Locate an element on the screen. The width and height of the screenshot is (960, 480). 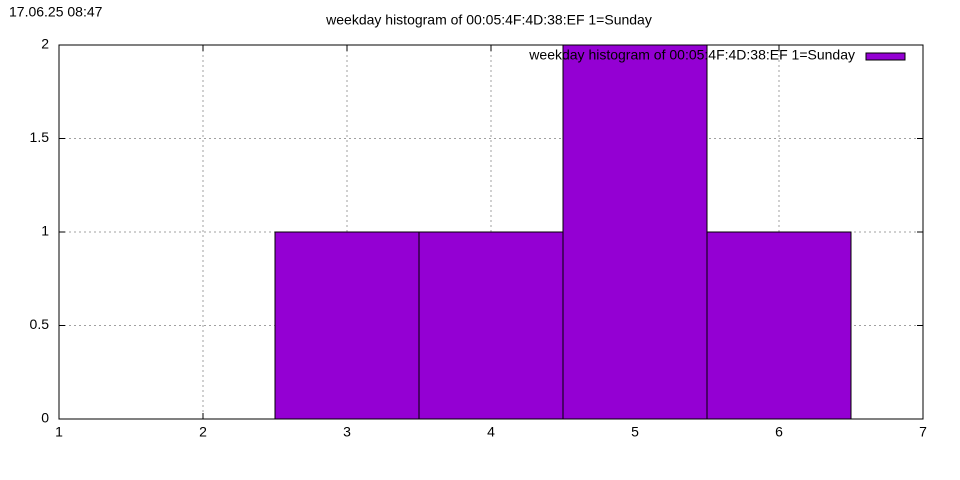
x-tick-label: 1 is located at coordinates (59, 432).